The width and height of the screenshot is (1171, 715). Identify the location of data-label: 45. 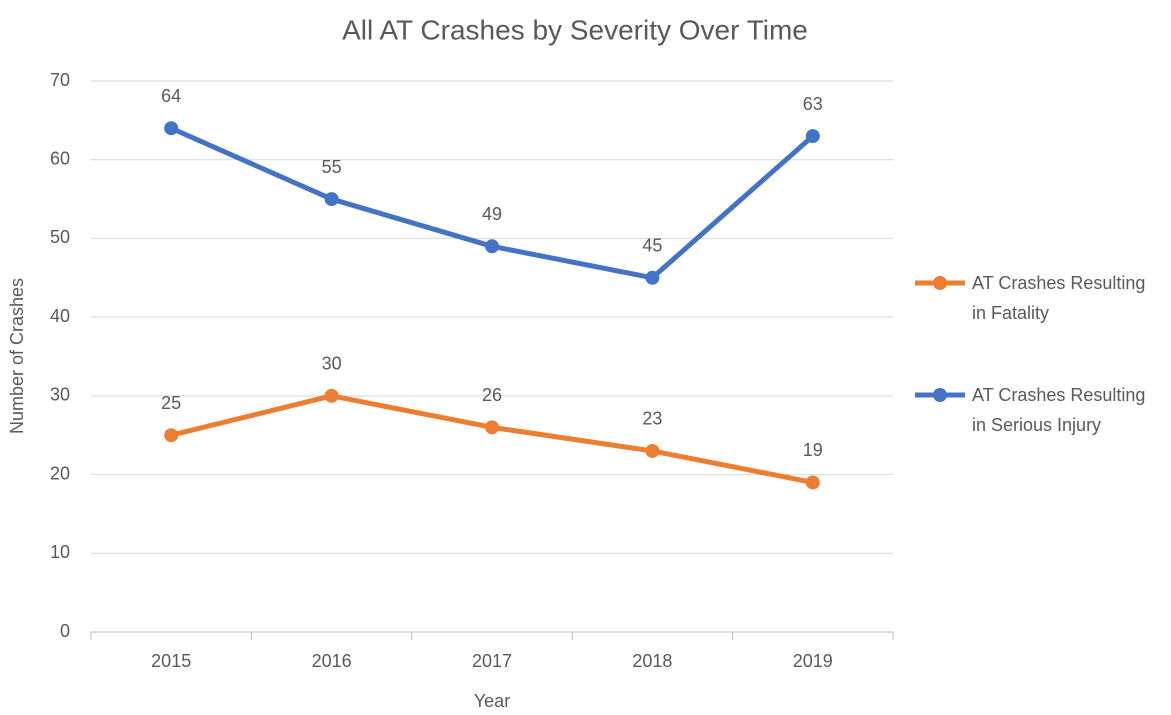
(652, 246).